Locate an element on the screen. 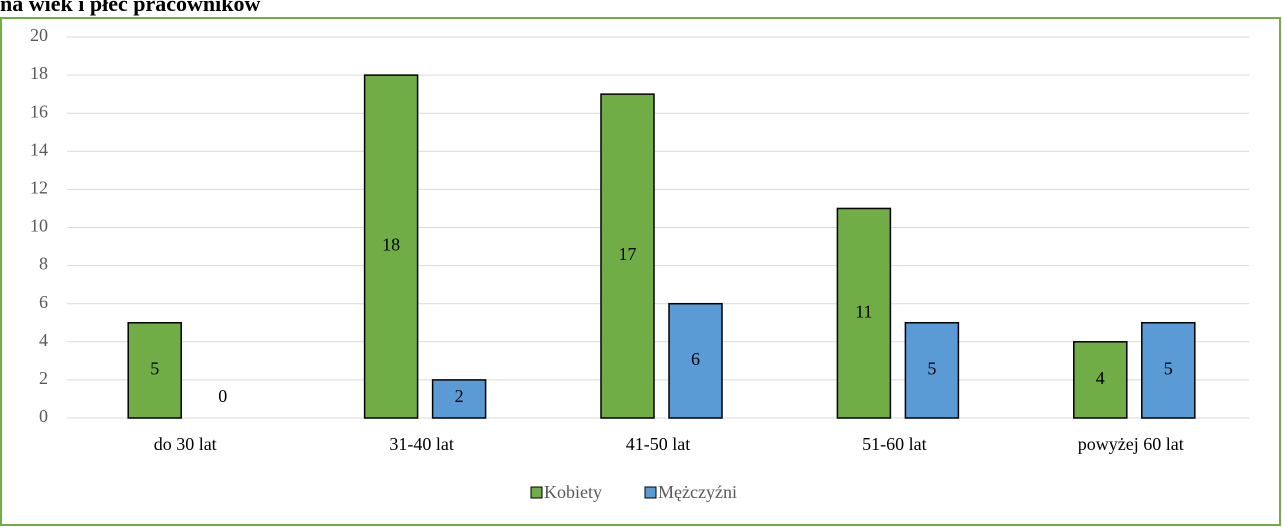 The image size is (1282, 532). data-label: 2 is located at coordinates (459, 396).